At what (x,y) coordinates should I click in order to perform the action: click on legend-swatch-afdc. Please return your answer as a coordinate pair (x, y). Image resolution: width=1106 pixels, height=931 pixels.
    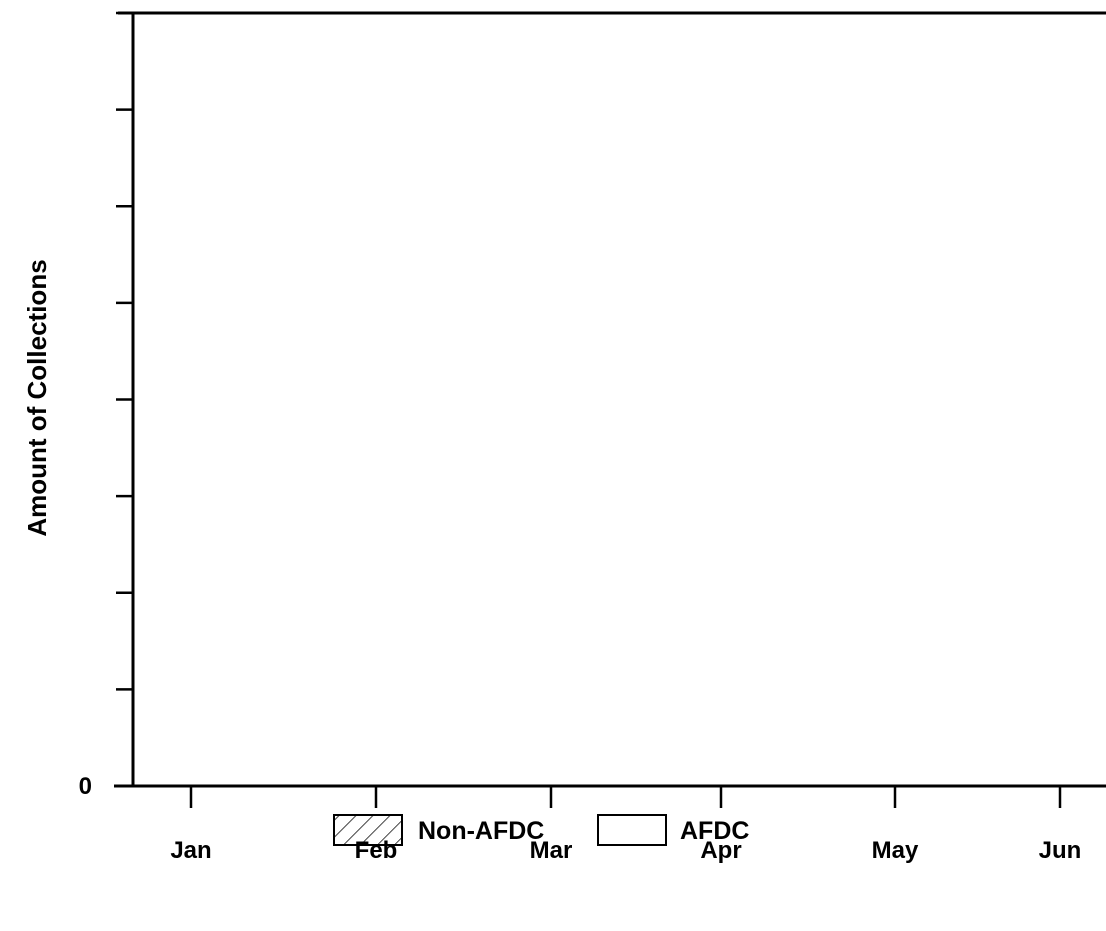
    Looking at the image, I should click on (632, 830).